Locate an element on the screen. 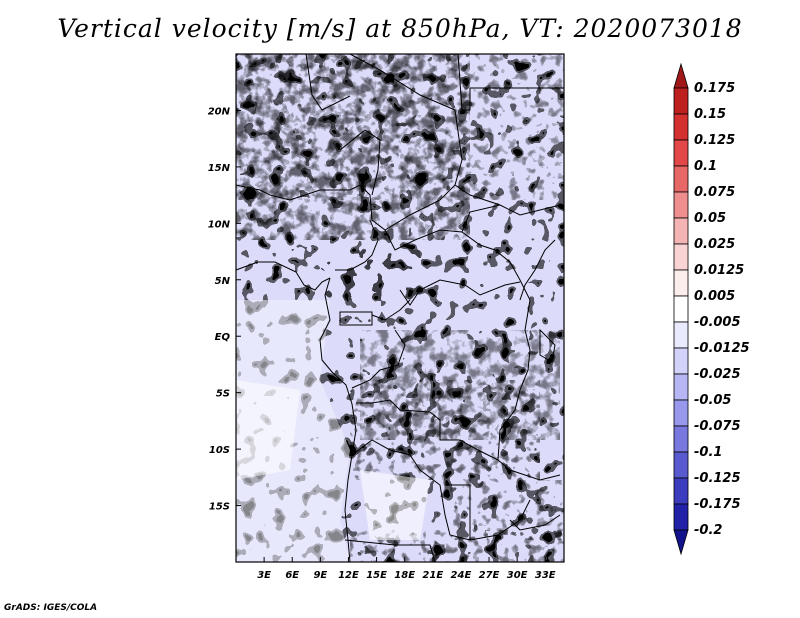 The image size is (800, 618). colorbar-label: 0.0125 is located at coordinates (719, 270).